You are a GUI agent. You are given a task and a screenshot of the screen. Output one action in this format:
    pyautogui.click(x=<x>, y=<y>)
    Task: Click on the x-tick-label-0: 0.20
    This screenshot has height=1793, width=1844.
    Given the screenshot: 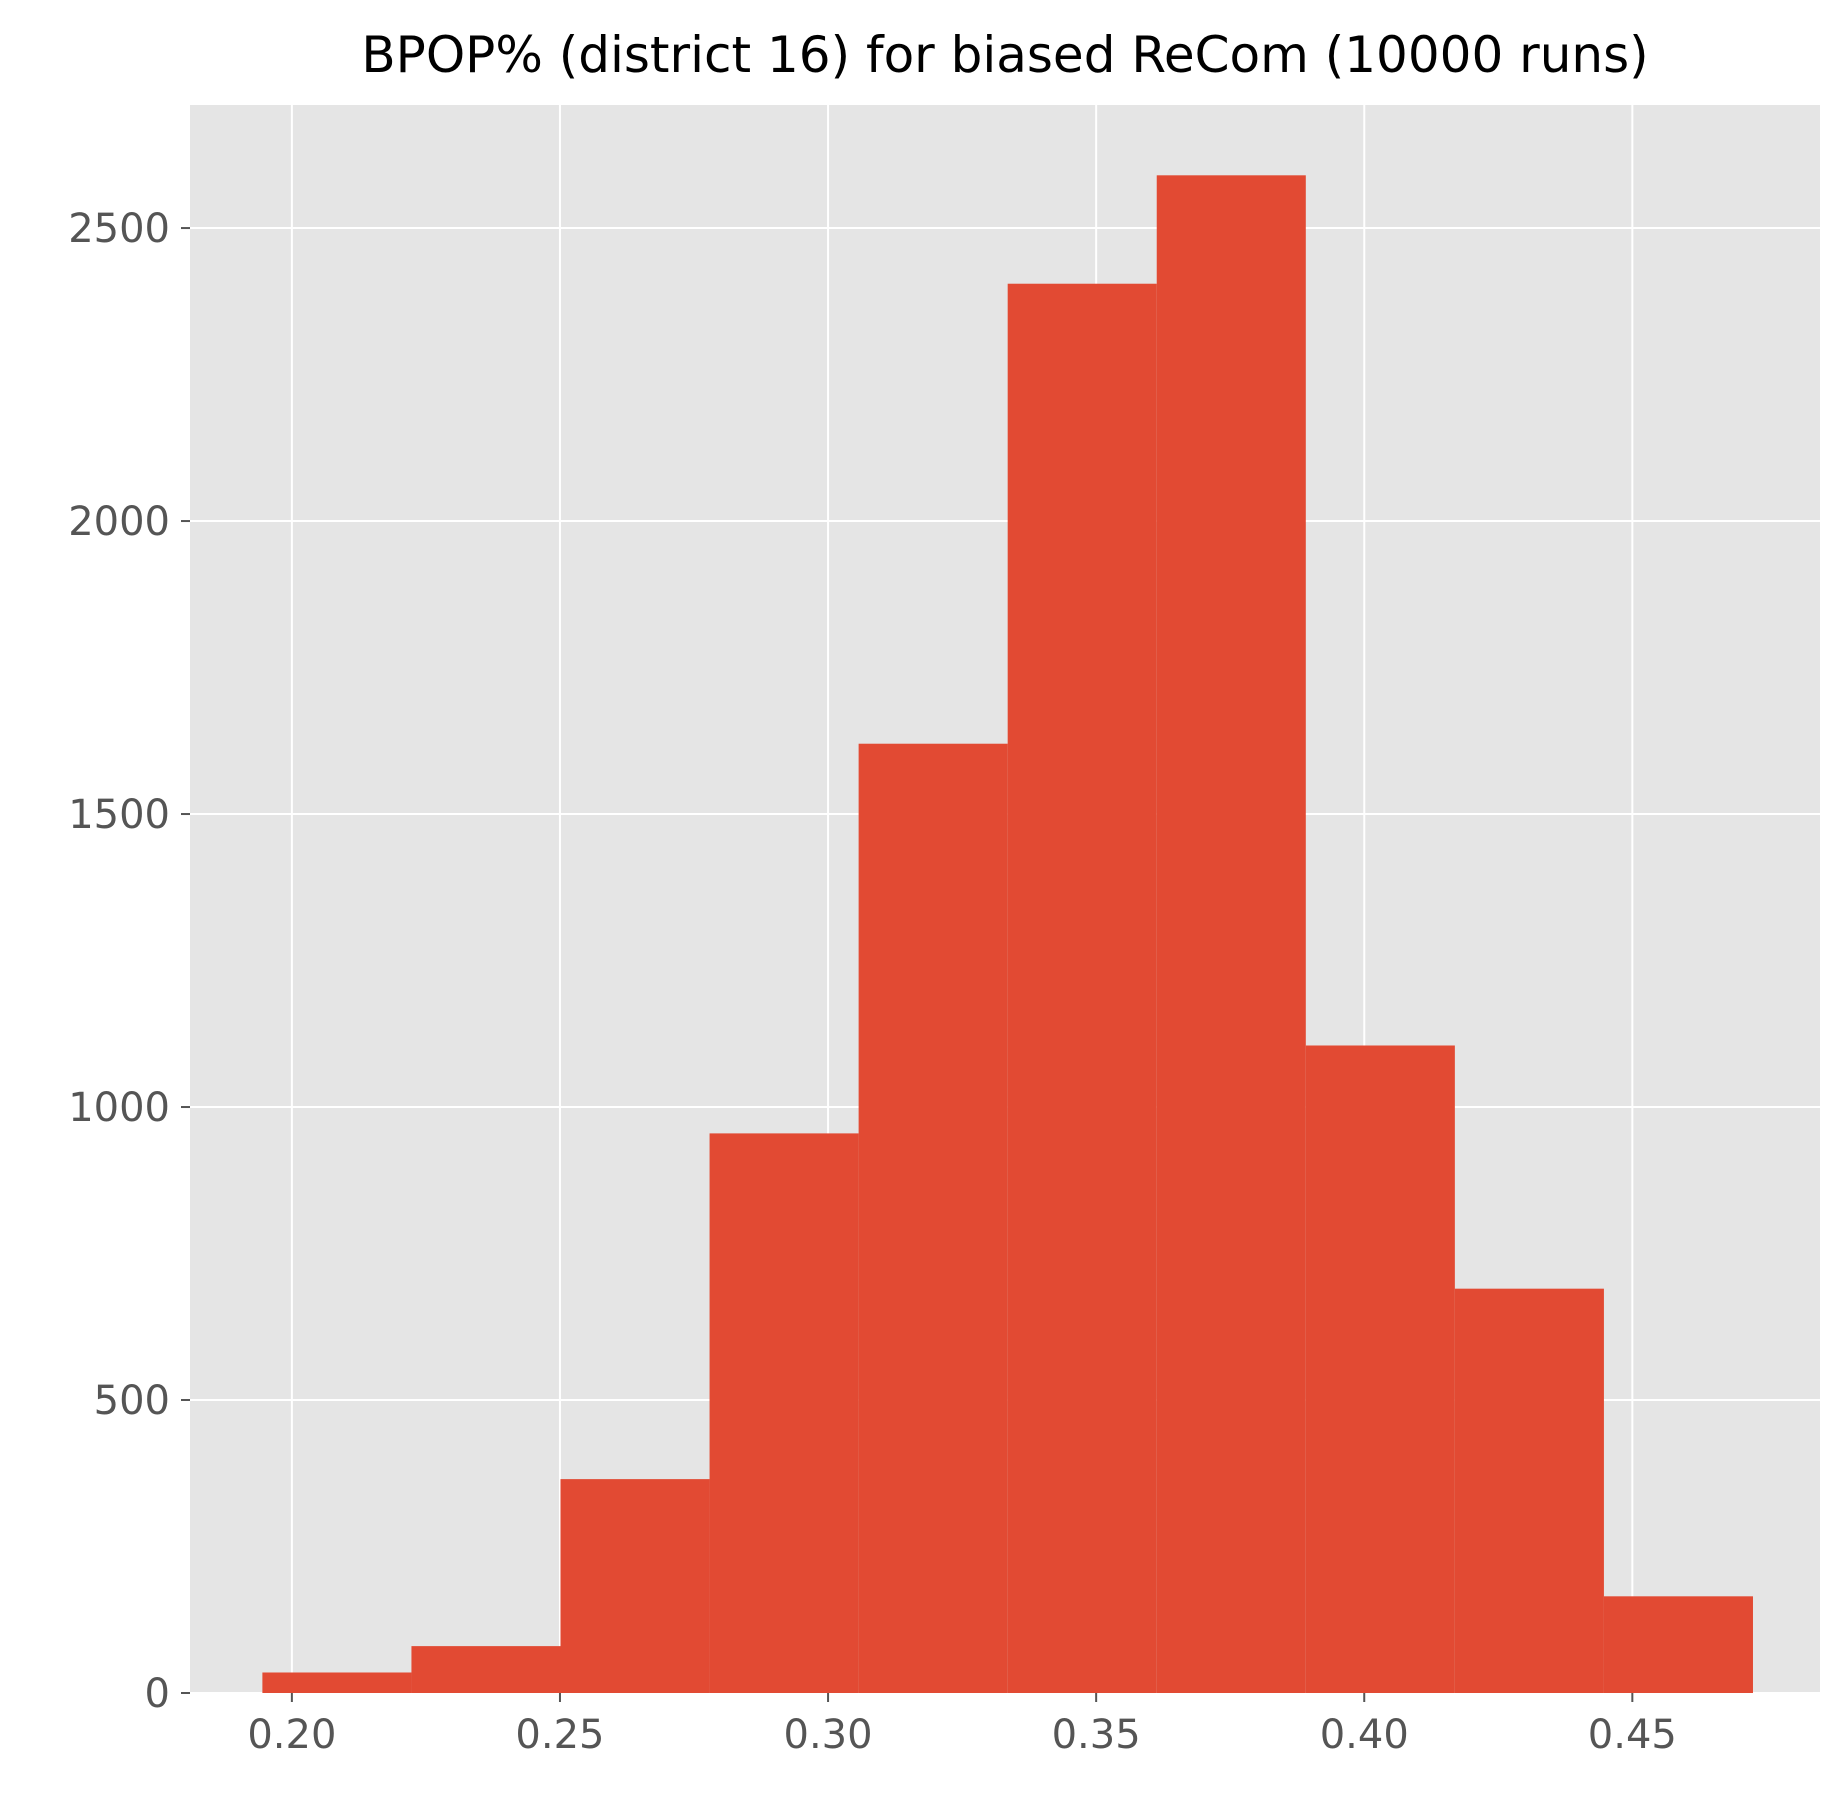 What is the action you would take?
    pyautogui.click(x=291, y=1735)
    